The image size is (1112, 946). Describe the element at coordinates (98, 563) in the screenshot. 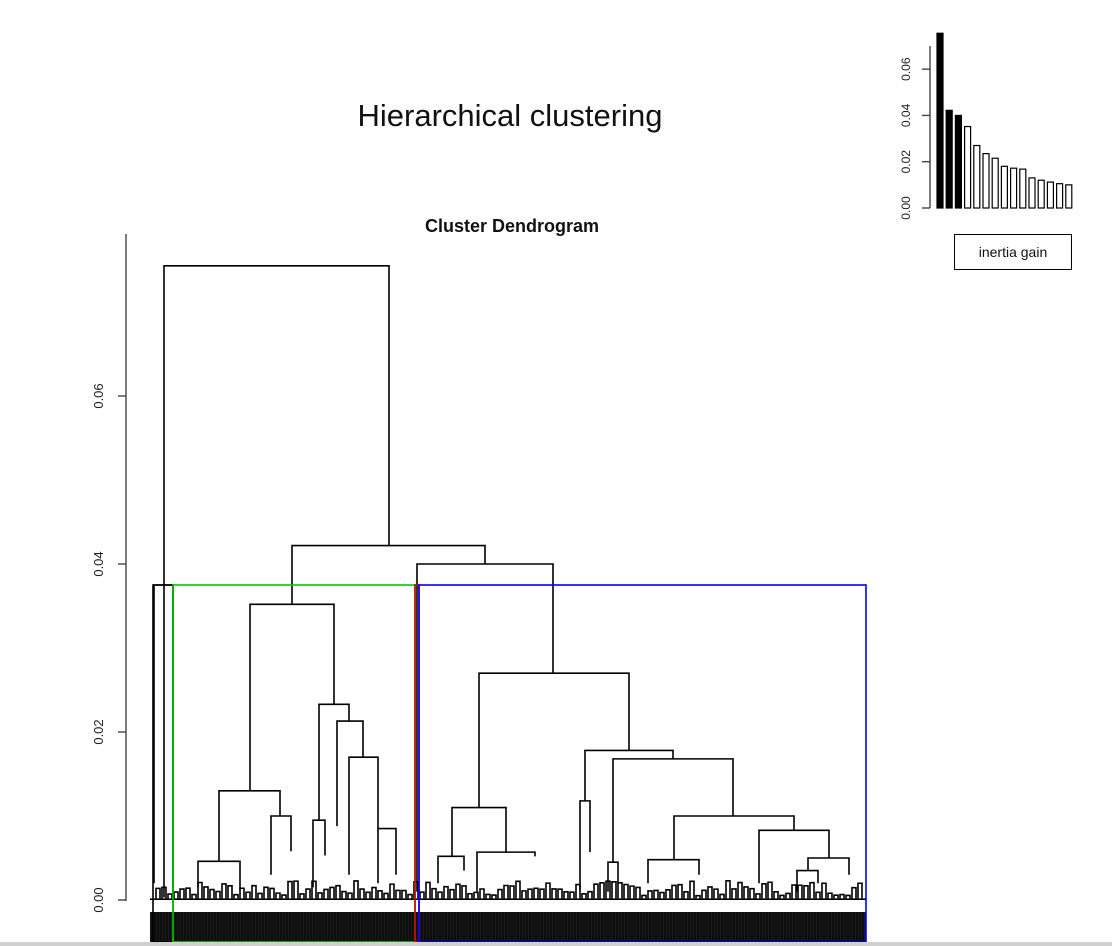

I see `dendro-tick-label-2: 0.04` at that location.